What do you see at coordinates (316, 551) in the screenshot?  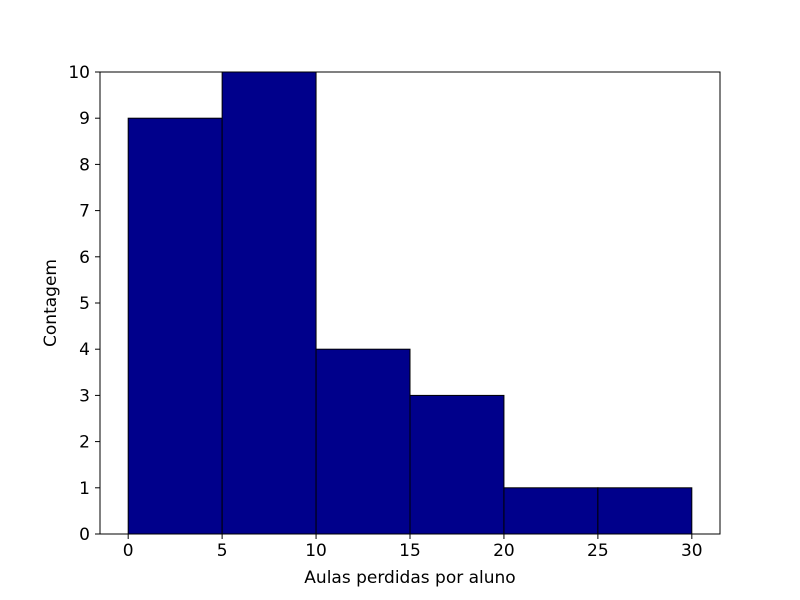 I see `x-tick-label-10: 10` at bounding box center [316, 551].